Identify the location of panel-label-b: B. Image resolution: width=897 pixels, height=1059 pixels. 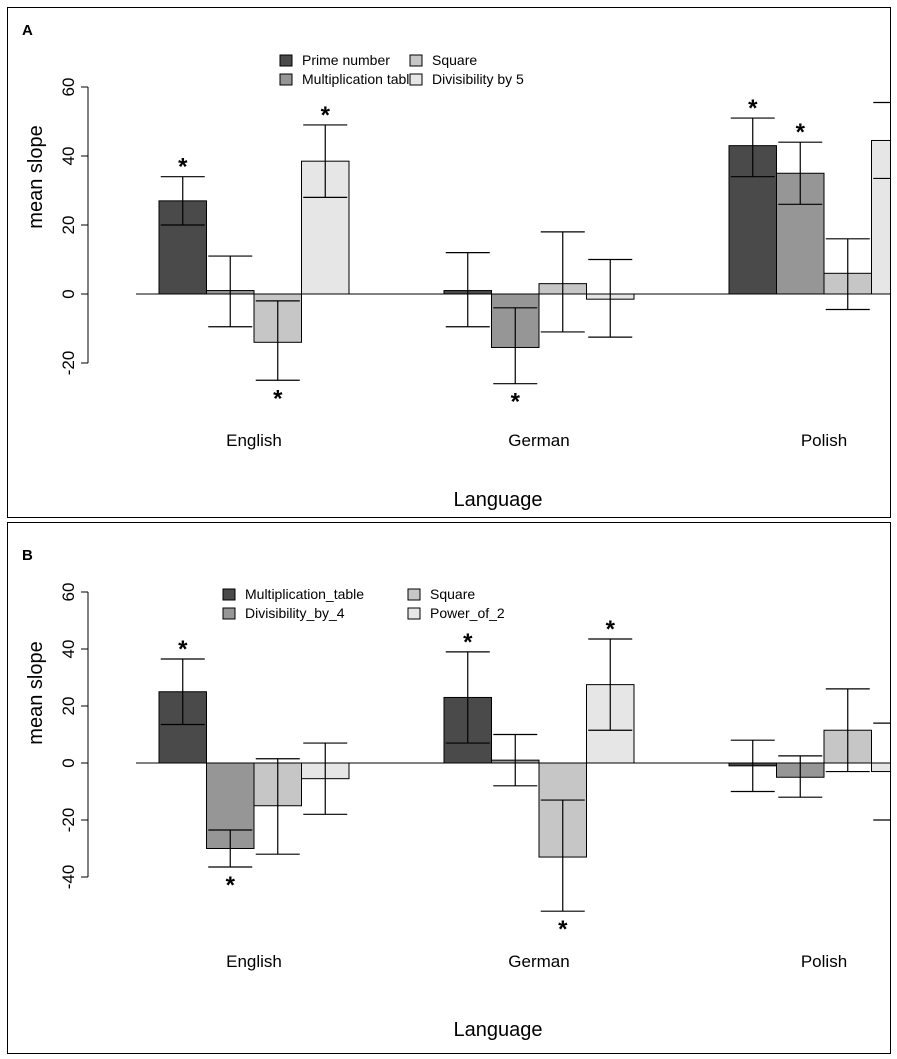
(27, 555).